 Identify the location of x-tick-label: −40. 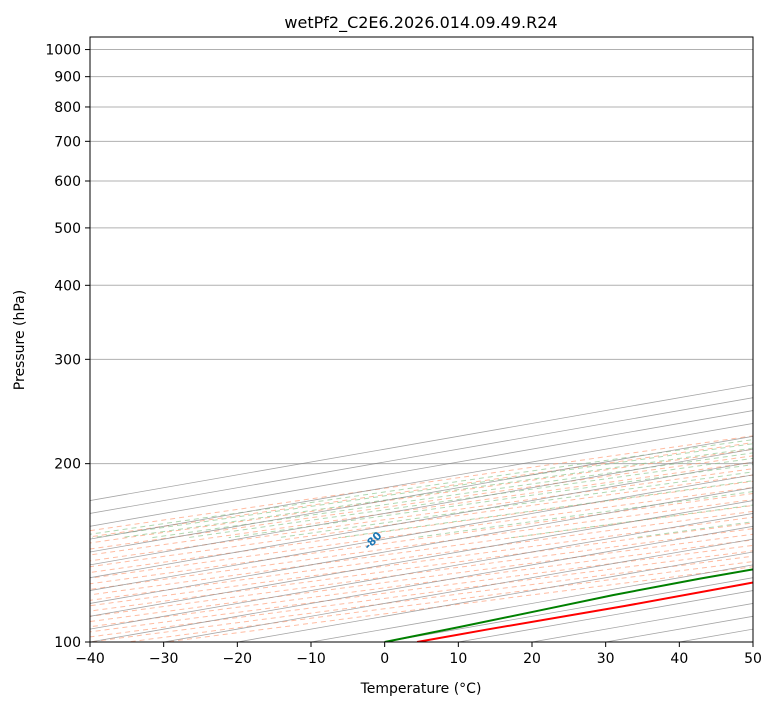
(90, 659).